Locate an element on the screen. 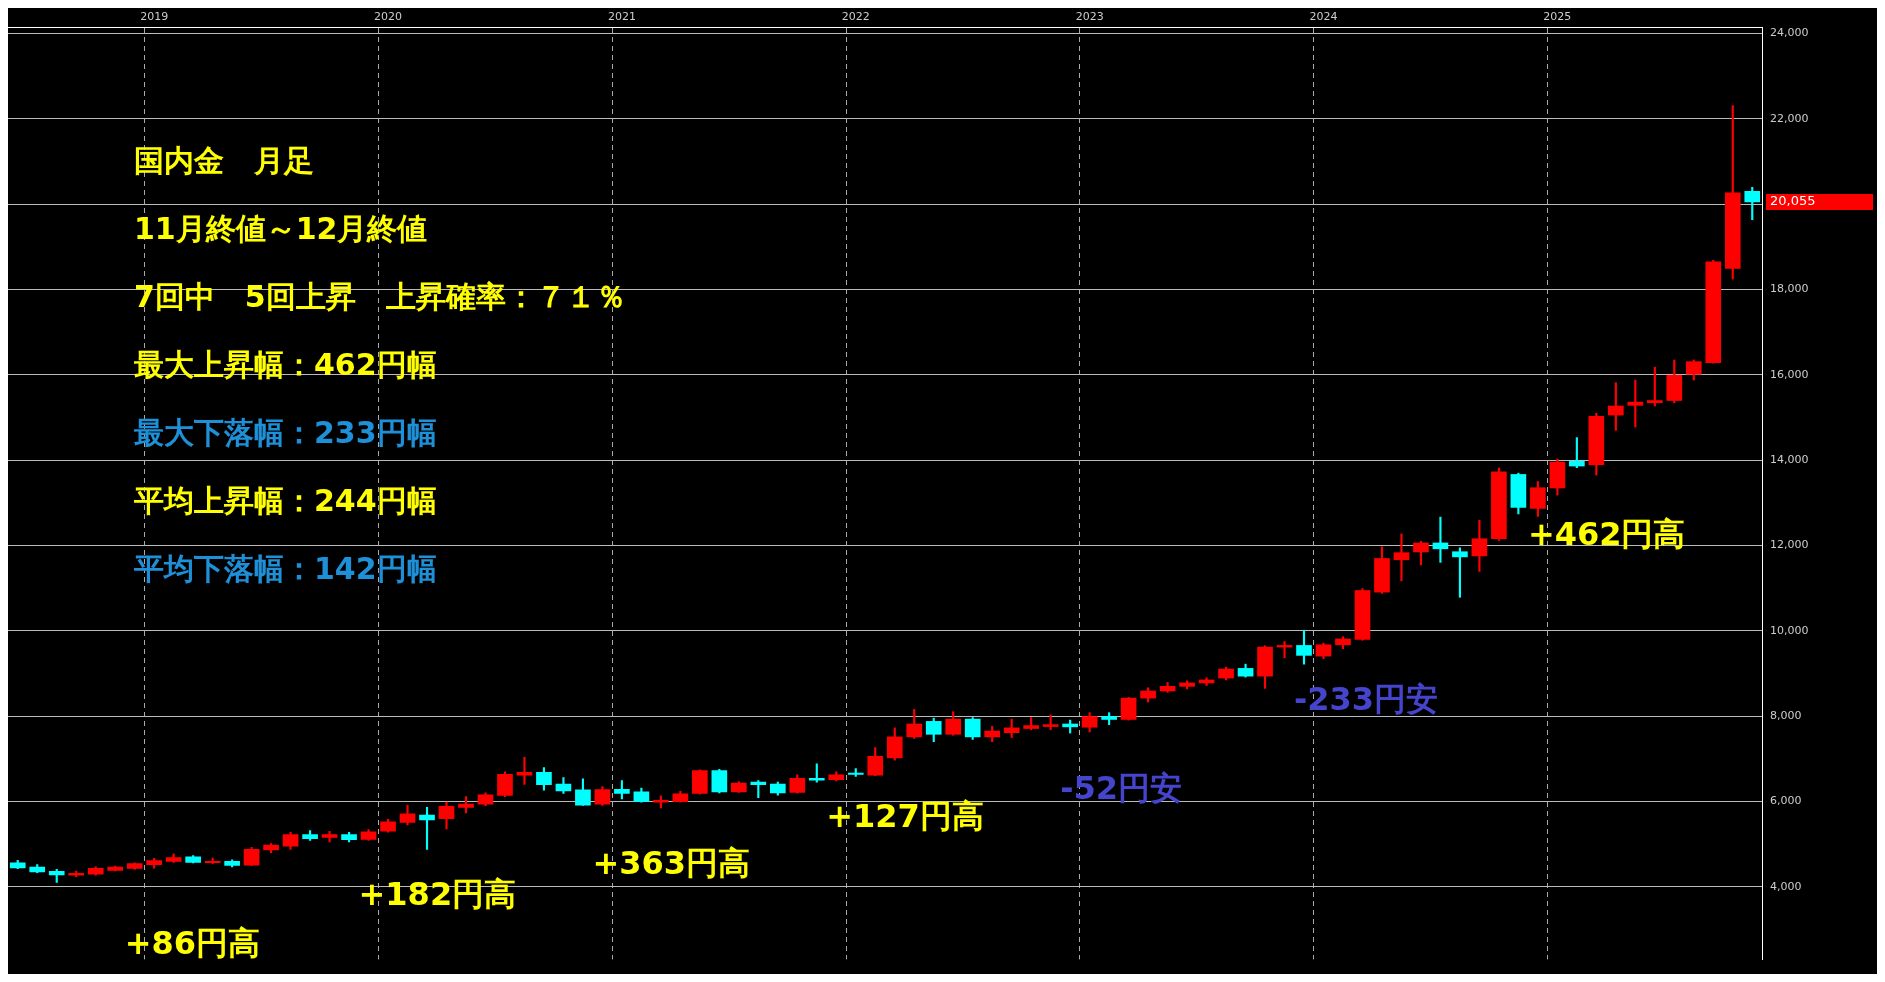 Image resolution: width=1885 pixels, height=982 pixels. annotation: +86円高 is located at coordinates (192, 942).